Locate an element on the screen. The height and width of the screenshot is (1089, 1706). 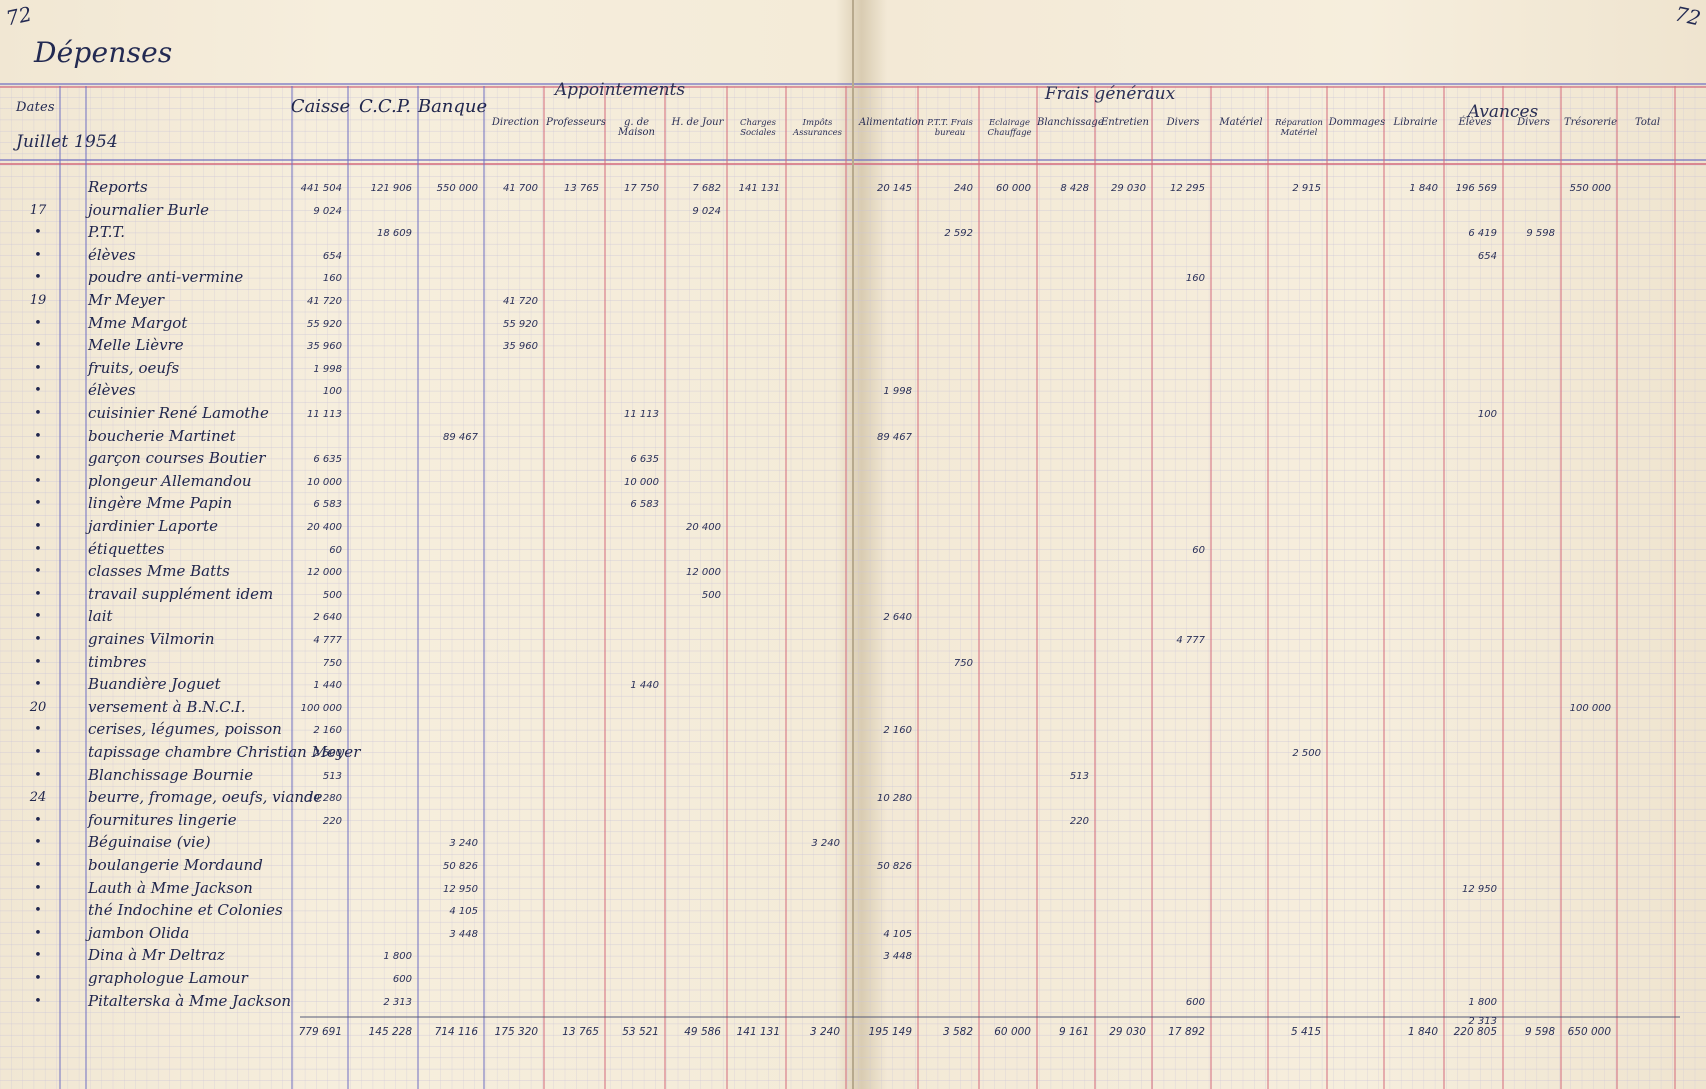
column-header-total: Total is located at coordinates (1647, 122).